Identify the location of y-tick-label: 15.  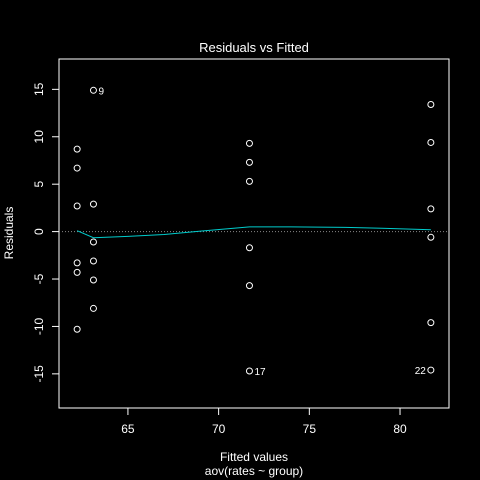
(39, 89).